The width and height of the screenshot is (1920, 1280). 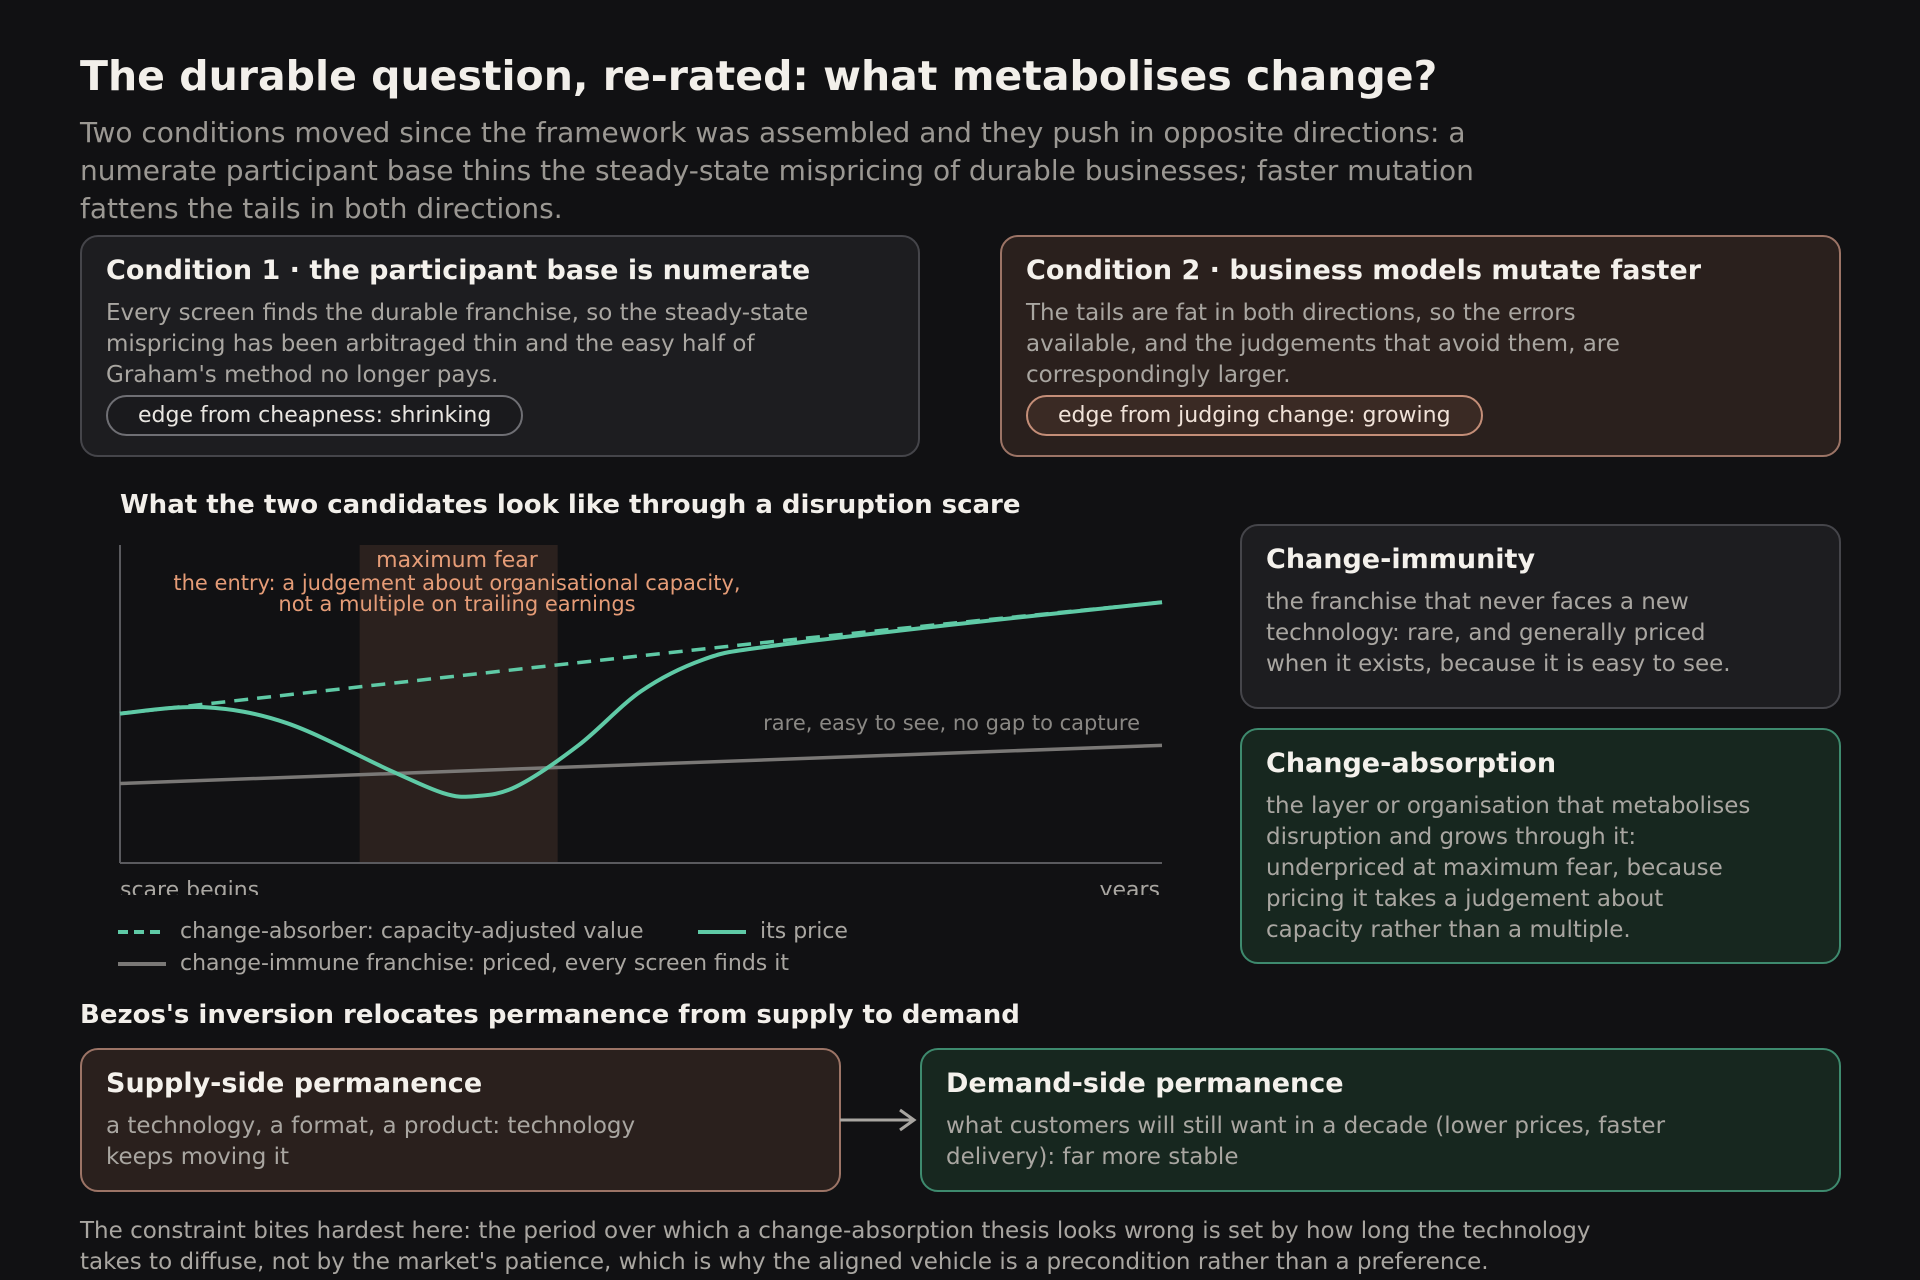 I want to click on x-start-label: scare begins, so click(x=189, y=886).